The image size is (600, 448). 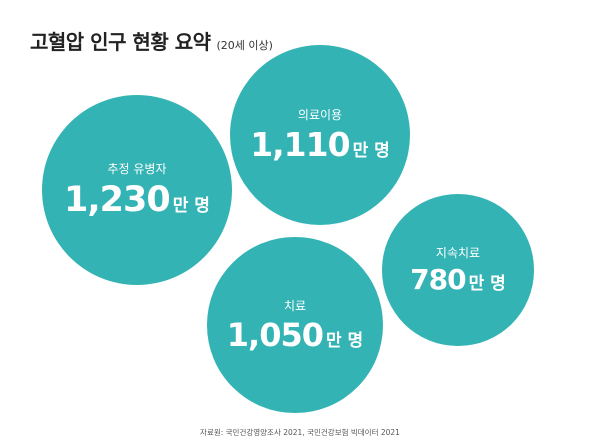 I want to click on bubble-label: 치료, so click(x=295, y=305).